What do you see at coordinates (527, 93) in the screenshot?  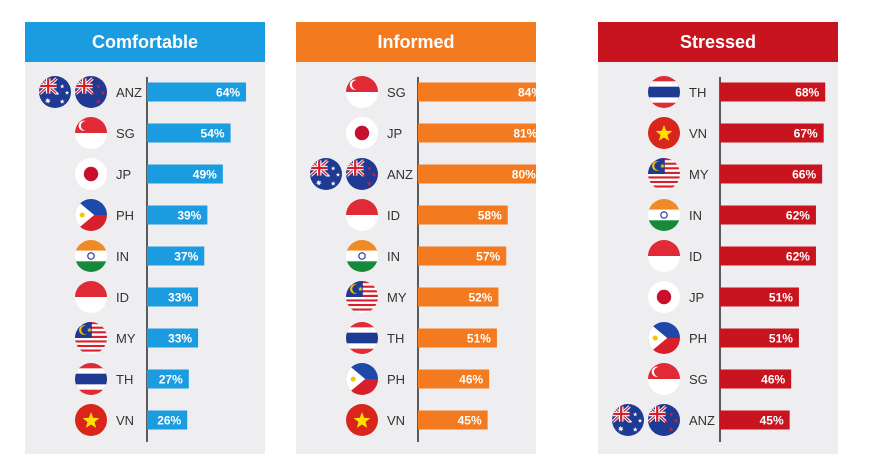 I see `value-label: 84%` at bounding box center [527, 93].